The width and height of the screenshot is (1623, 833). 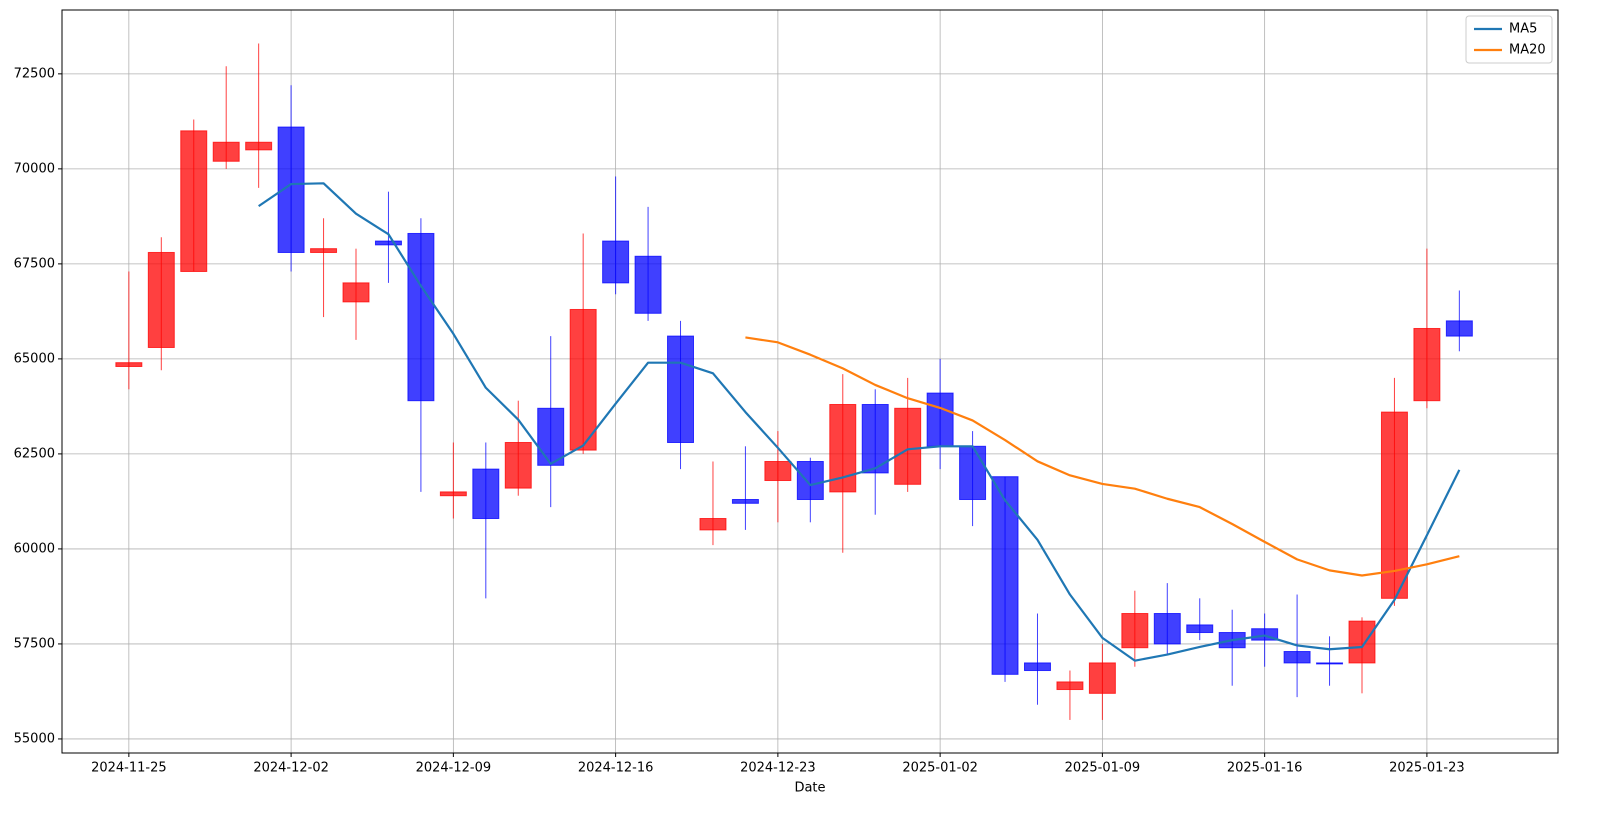 I want to click on x-tick-label: 2024-12-09, so click(x=454, y=768).